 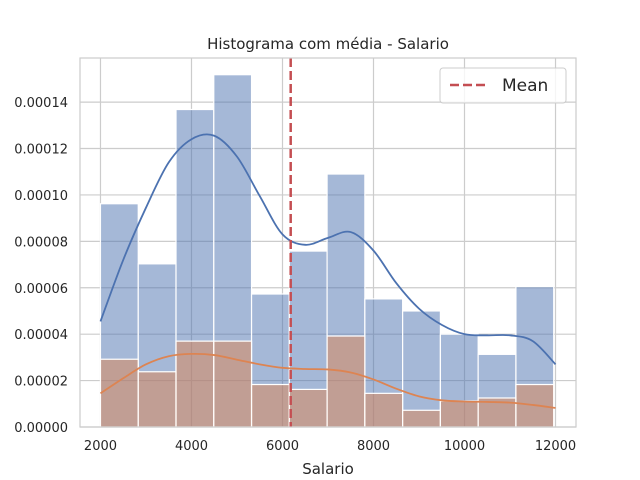 I want to click on legend: Mean, so click(x=503, y=85).